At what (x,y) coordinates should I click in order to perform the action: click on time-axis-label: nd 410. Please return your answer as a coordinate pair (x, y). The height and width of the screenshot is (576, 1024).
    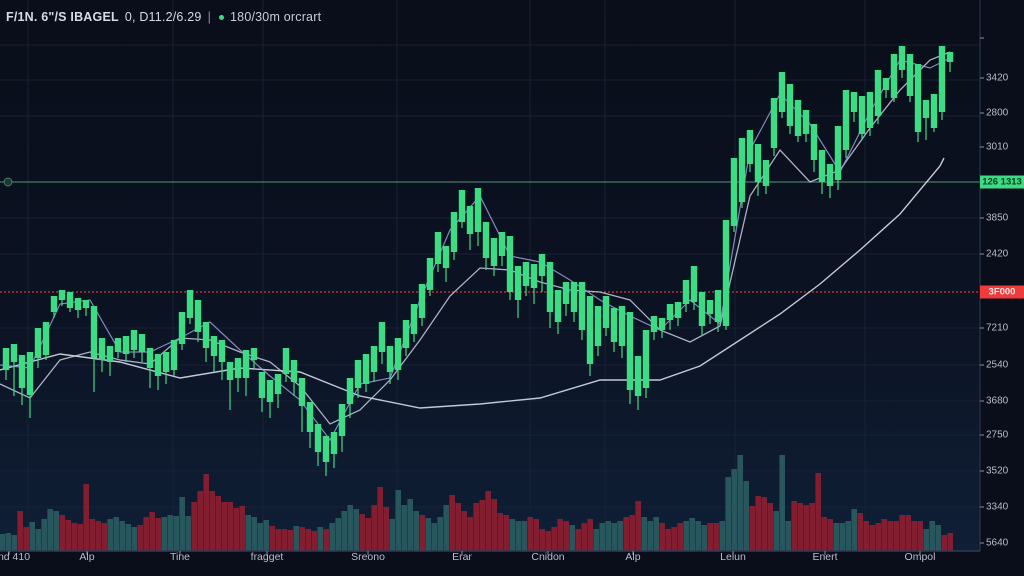
    Looking at the image, I should click on (15, 557).